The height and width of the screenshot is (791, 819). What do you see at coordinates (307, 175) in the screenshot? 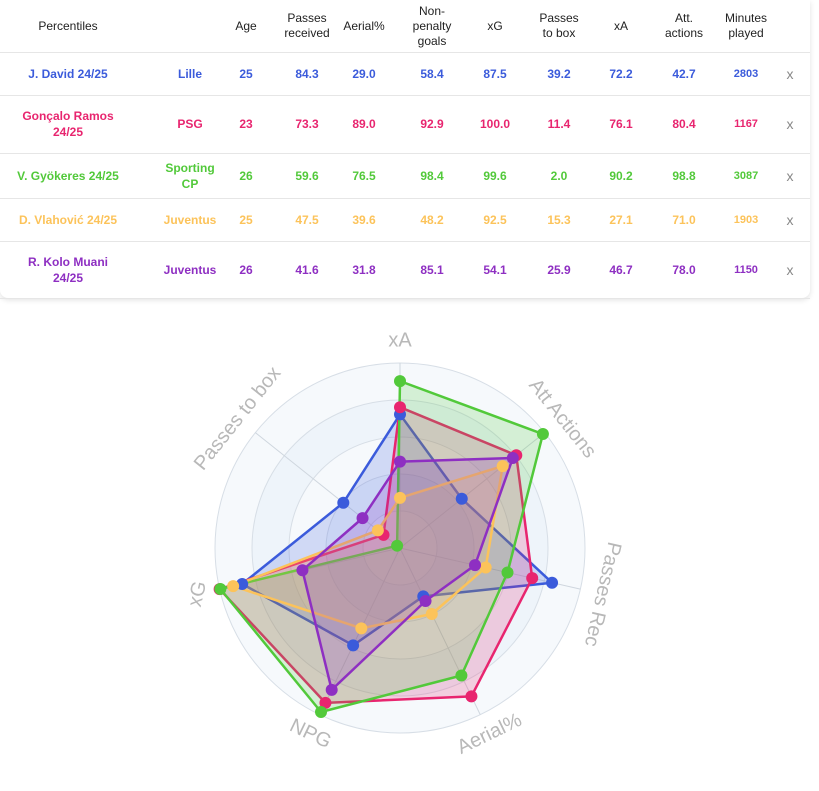
I see `cell-passes_received: 59.6` at bounding box center [307, 175].